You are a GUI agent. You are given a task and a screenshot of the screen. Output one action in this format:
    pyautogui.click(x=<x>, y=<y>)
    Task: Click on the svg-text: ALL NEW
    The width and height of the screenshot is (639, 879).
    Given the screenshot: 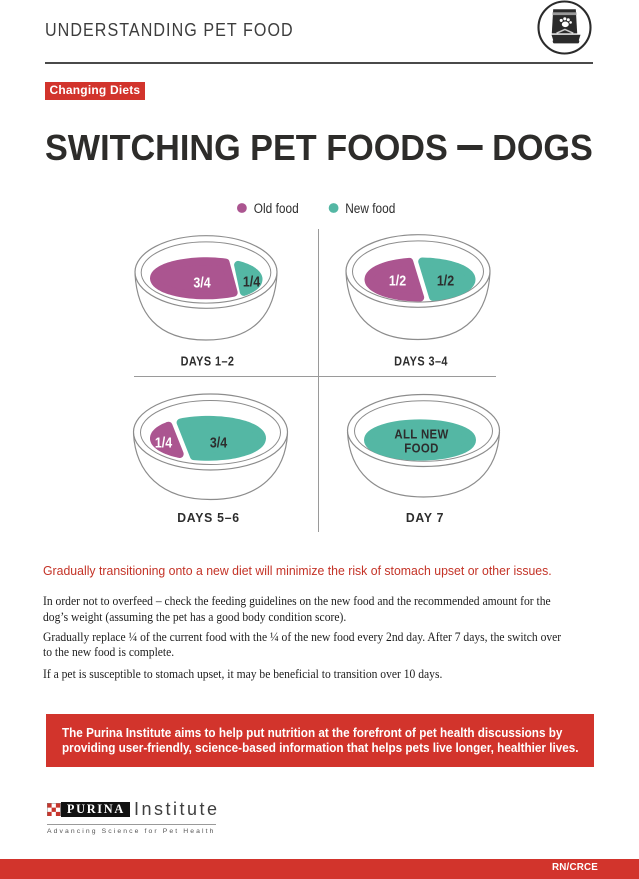 What is the action you would take?
    pyautogui.click(x=421, y=434)
    